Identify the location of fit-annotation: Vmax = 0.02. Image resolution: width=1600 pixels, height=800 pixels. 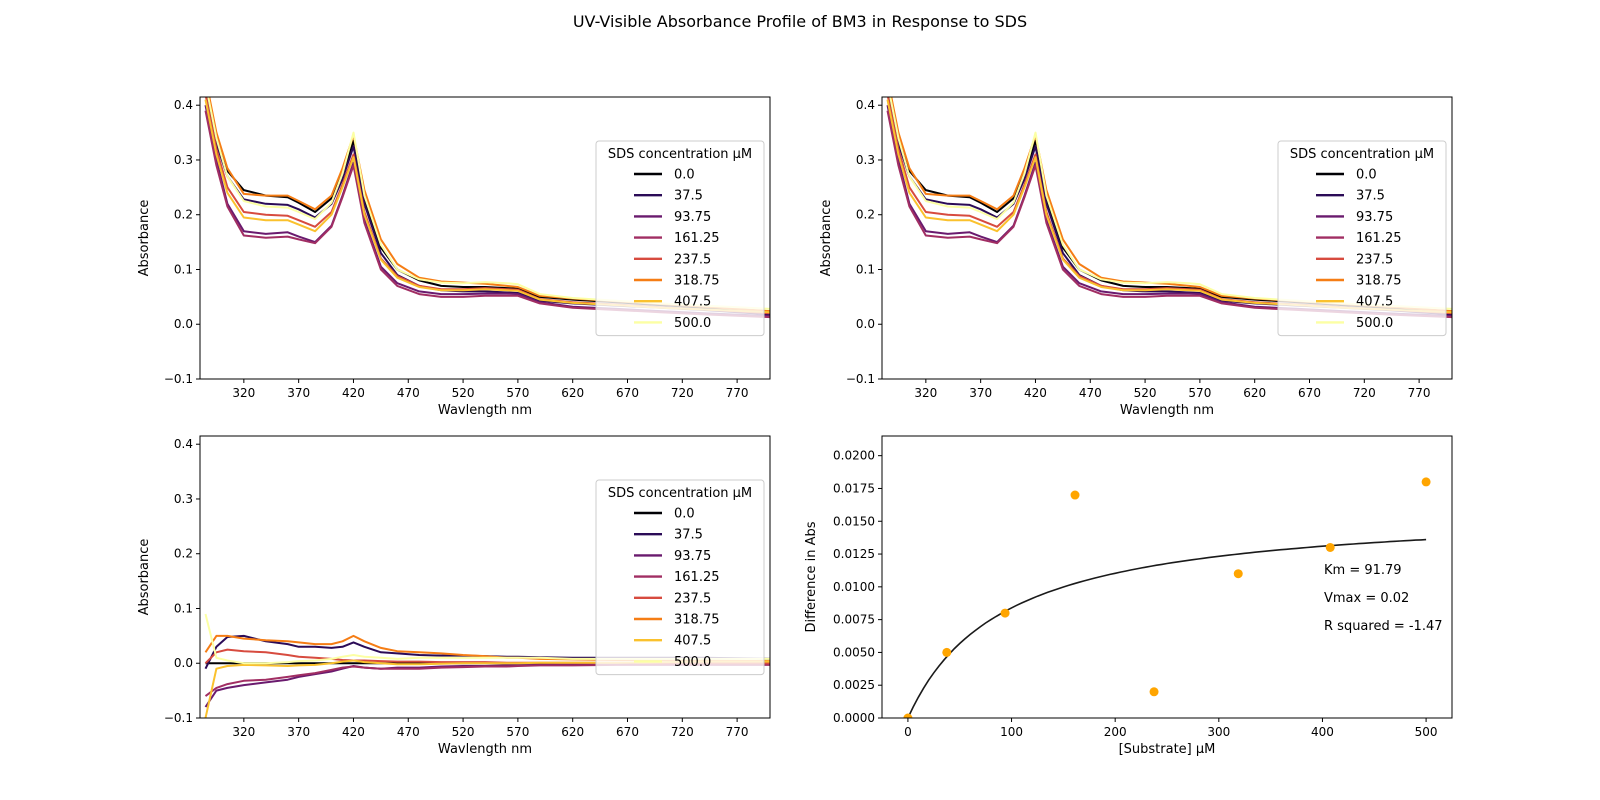
(1366, 598).